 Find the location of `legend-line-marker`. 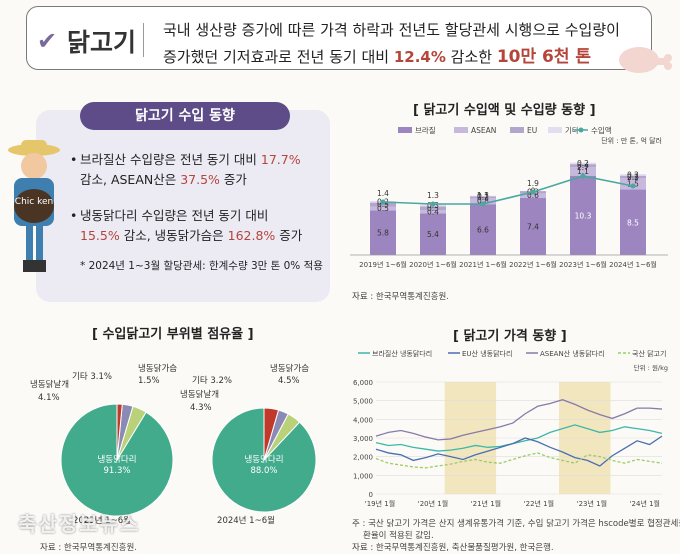

legend-line-marker is located at coordinates (581, 130).